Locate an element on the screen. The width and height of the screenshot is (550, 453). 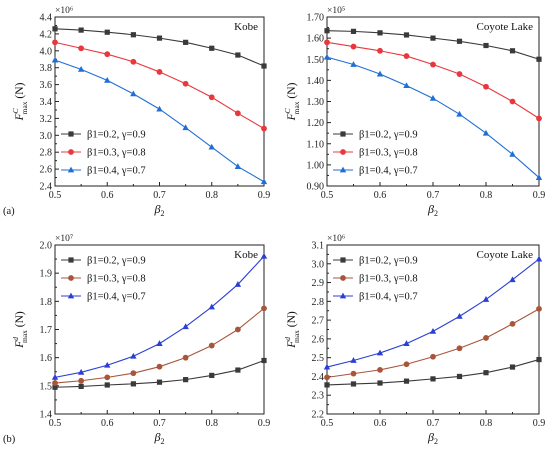
y-axis-label: Fdmax (N) is located at coordinates (292, 330).